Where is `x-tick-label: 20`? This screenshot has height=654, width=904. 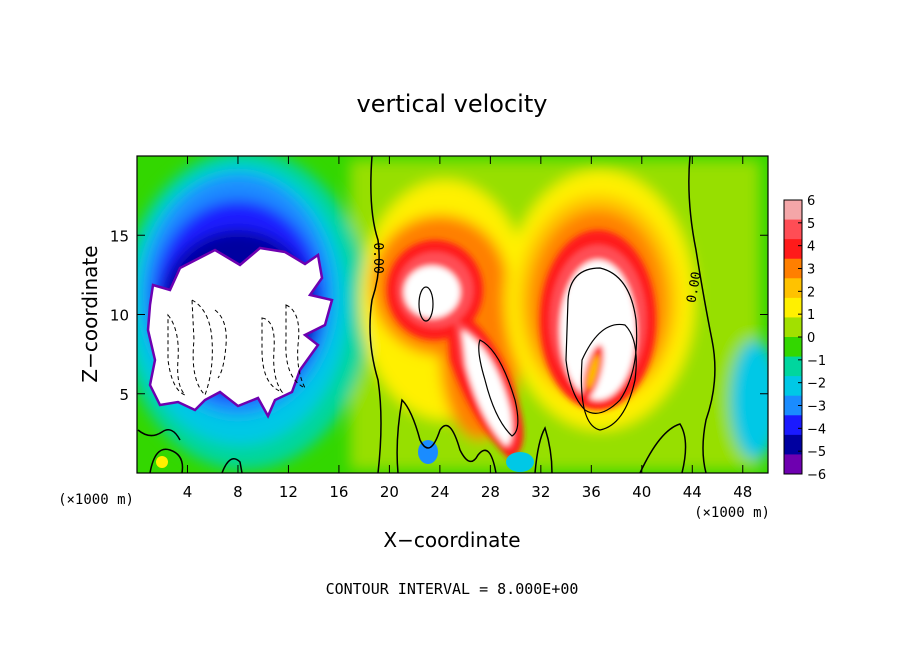
x-tick-label: 20 is located at coordinates (389, 492).